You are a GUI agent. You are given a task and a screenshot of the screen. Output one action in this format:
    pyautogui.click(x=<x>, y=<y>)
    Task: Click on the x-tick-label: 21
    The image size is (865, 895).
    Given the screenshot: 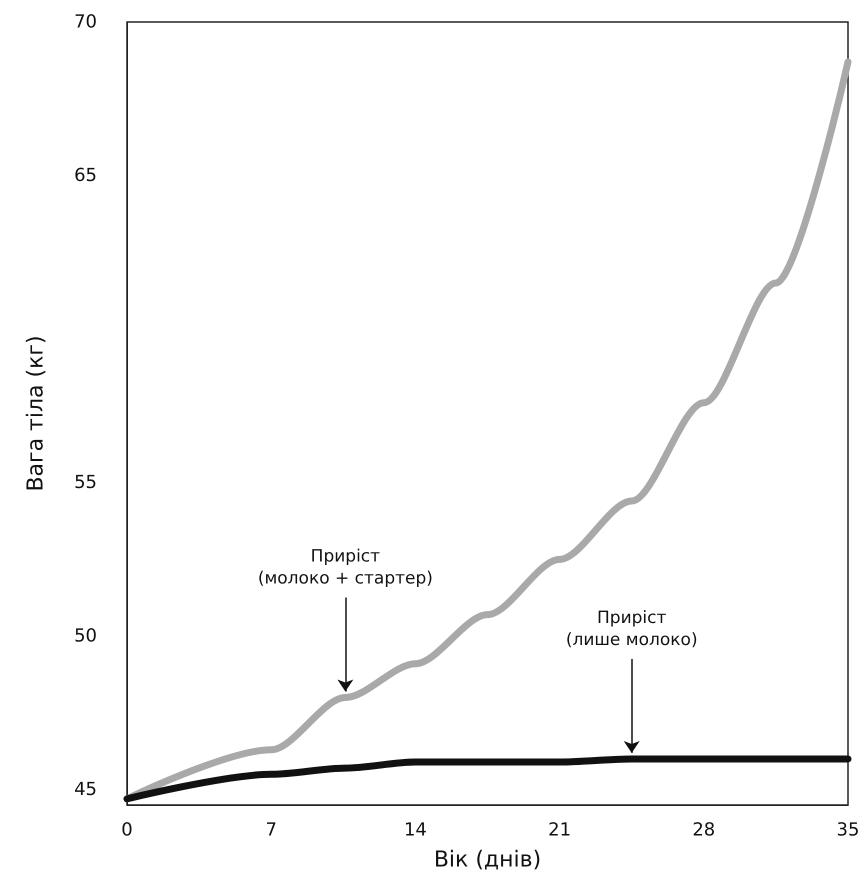 What is the action you would take?
    pyautogui.click(x=560, y=830)
    